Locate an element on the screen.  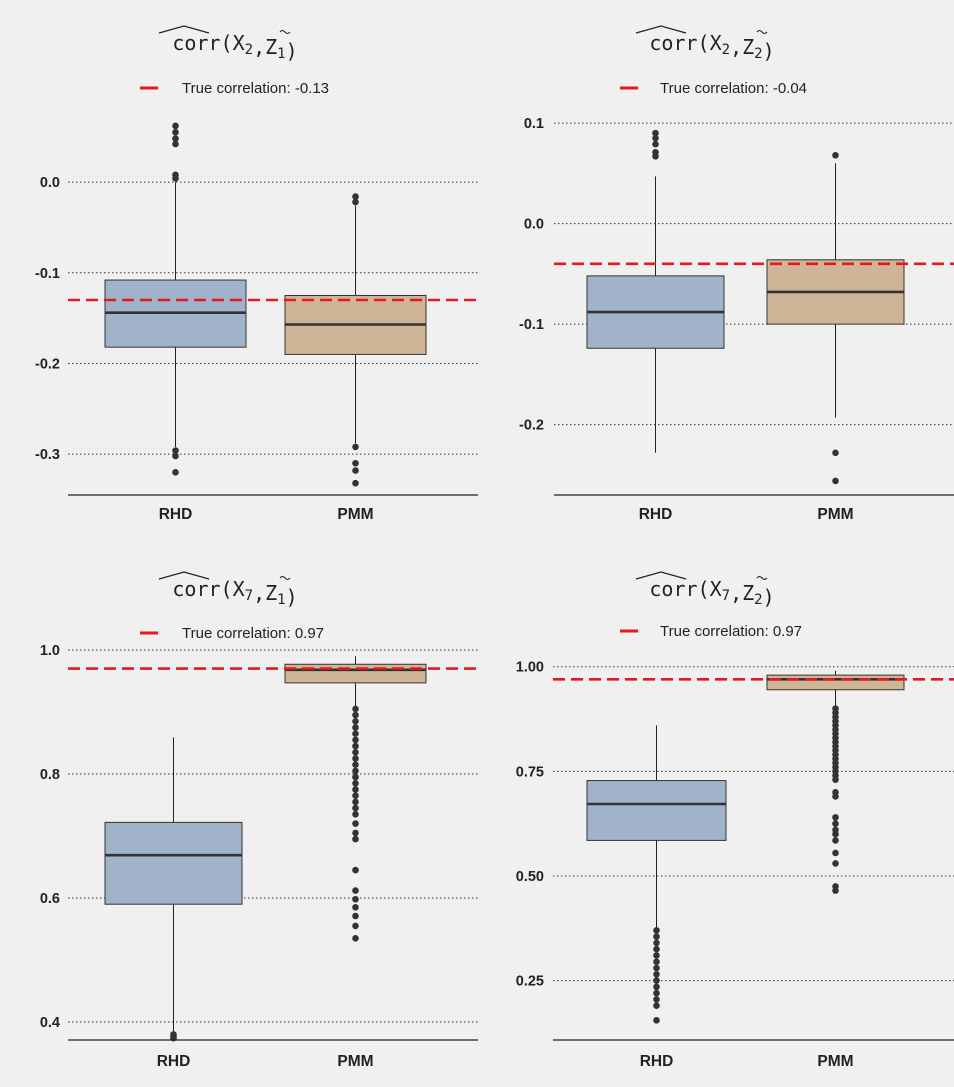
y-tick-label: -0.1 is located at coordinates (531, 325).